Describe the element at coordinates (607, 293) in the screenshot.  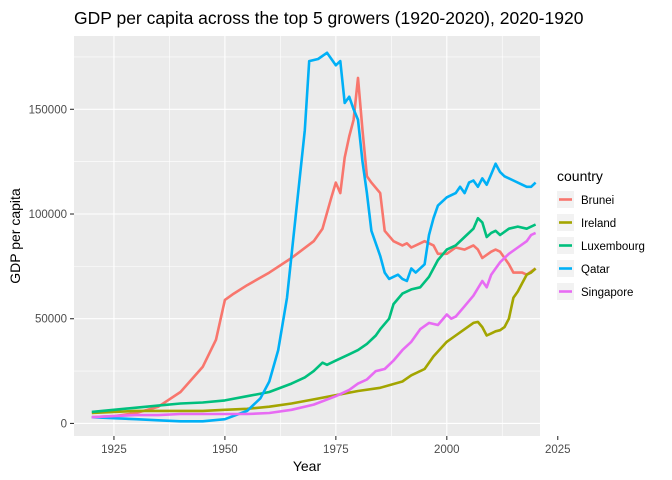
I see `legend-label: Singapore` at that location.